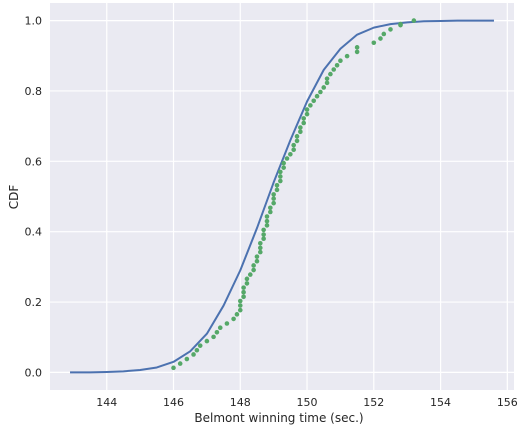  What do you see at coordinates (507, 402) in the screenshot?
I see `x-tick-label: 156` at bounding box center [507, 402].